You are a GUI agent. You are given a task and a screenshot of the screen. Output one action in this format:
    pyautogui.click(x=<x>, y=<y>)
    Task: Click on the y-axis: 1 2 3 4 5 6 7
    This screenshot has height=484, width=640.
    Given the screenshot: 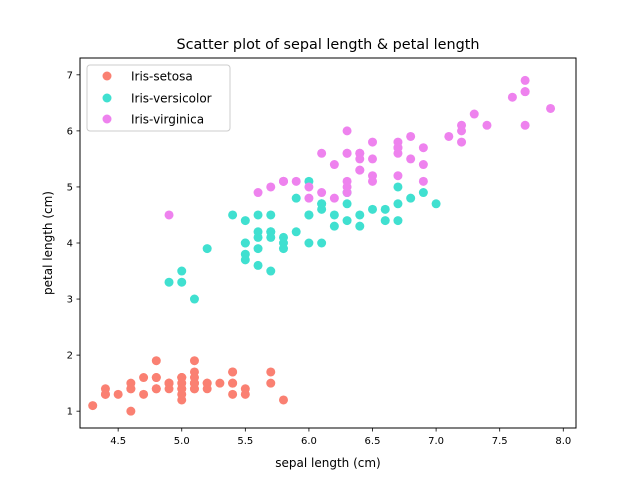 What is the action you would take?
    pyautogui.click(x=73, y=244)
    